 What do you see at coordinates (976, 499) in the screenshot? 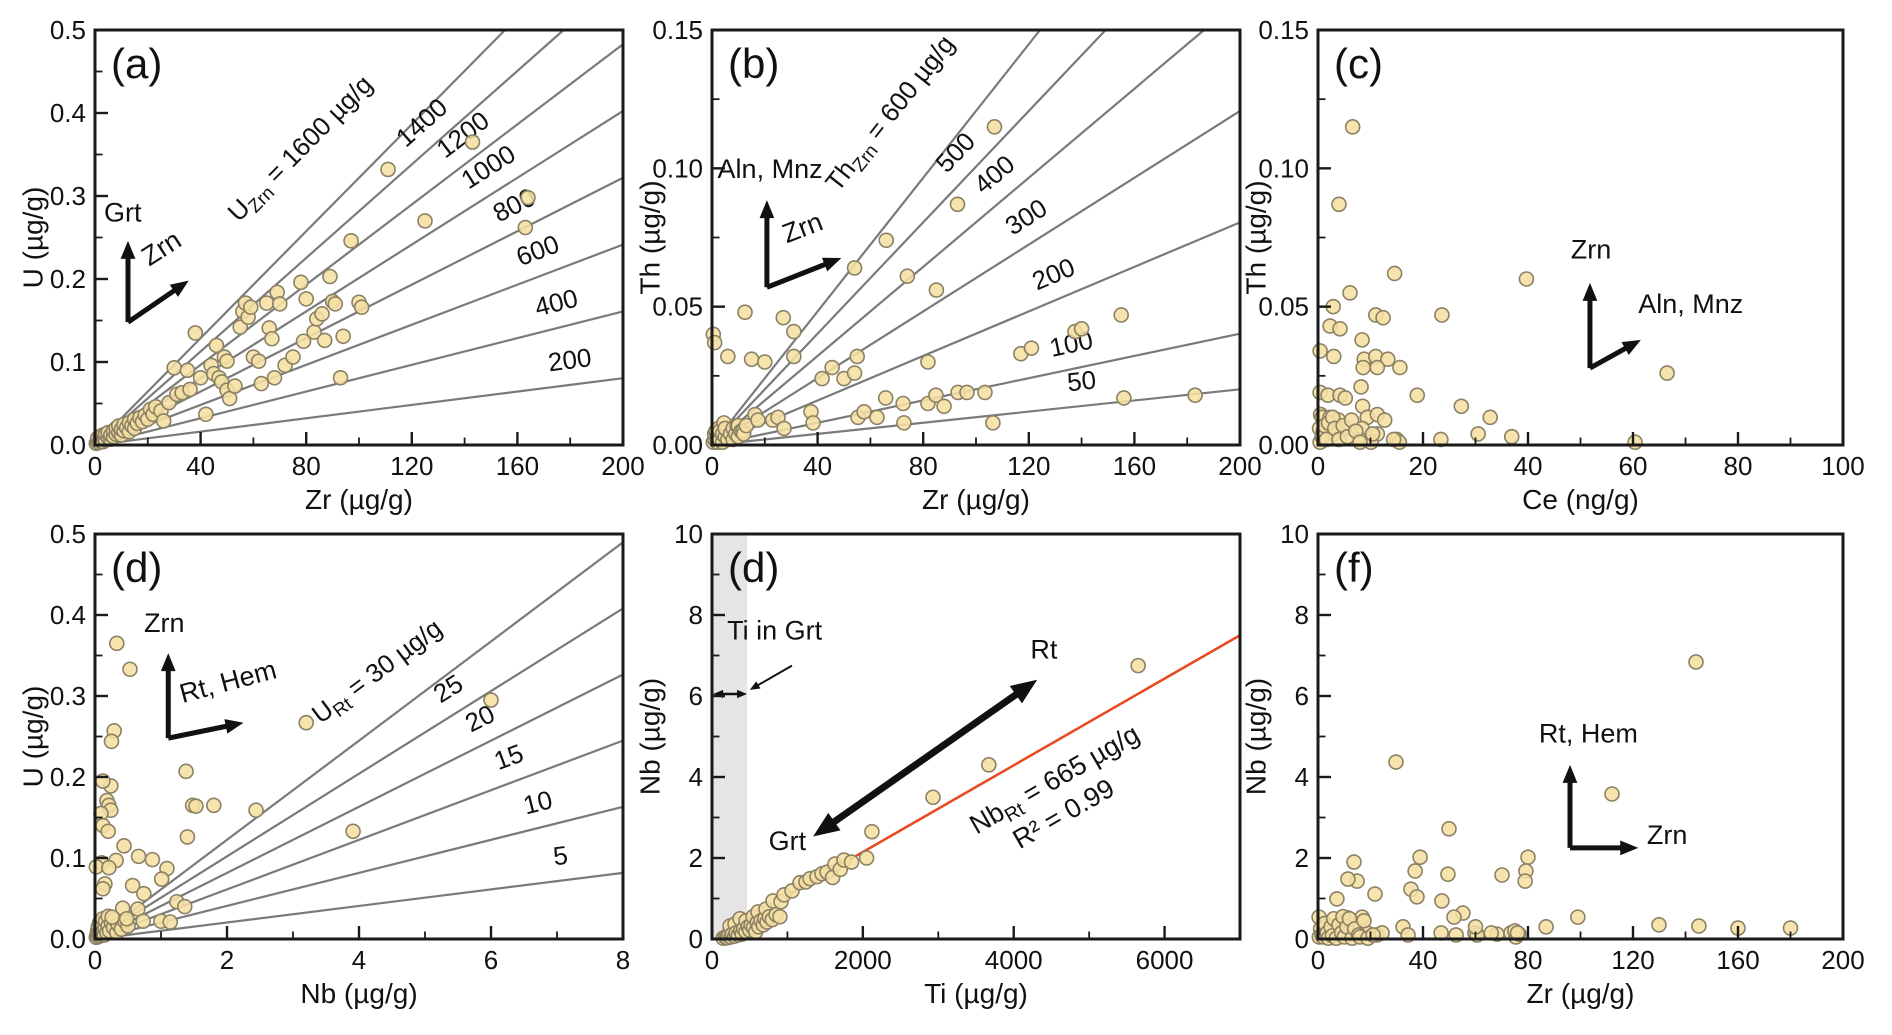
I see `x-axis-title: Zr (µg/g)` at bounding box center [976, 499].